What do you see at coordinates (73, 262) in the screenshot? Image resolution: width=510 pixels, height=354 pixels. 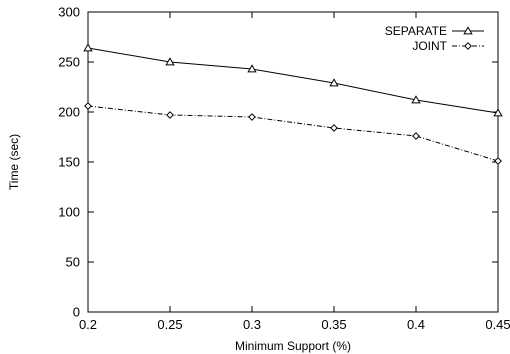 I see `y-tick-label: 50` at bounding box center [73, 262].